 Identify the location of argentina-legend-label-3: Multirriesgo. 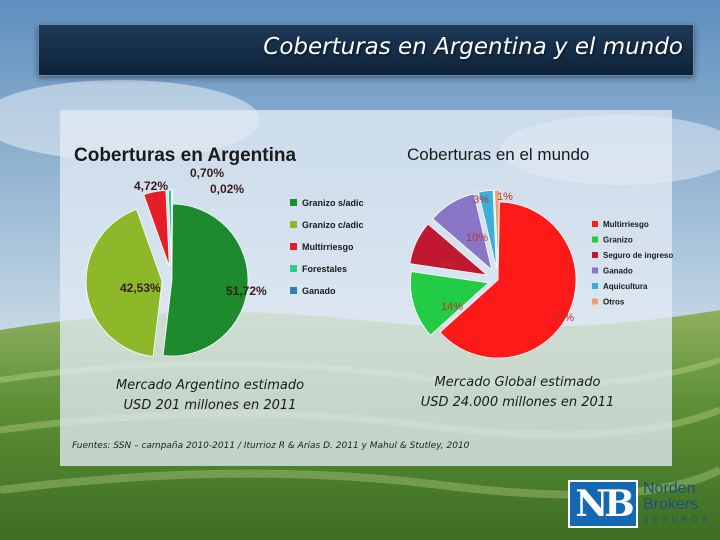
(328, 247).